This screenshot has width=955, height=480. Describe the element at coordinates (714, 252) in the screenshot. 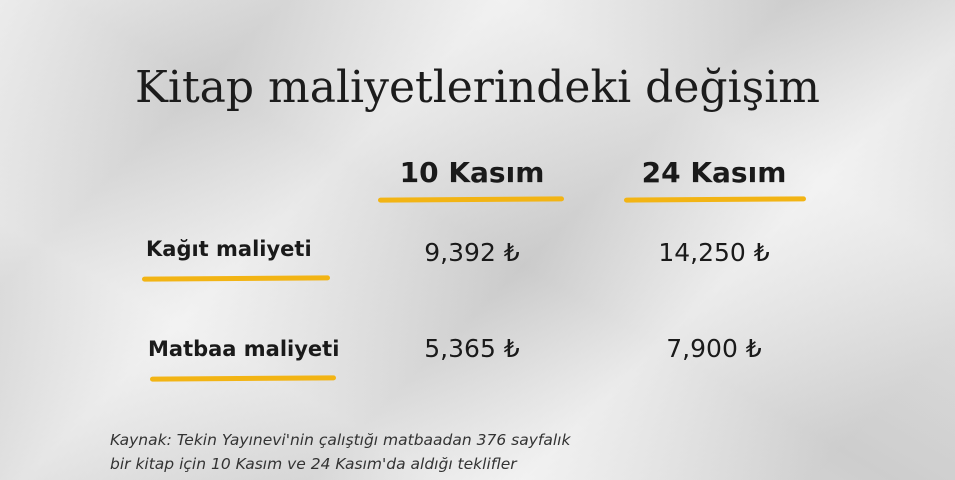

I see `cell-kagit-24-kasim: 14,250 ₺` at that location.